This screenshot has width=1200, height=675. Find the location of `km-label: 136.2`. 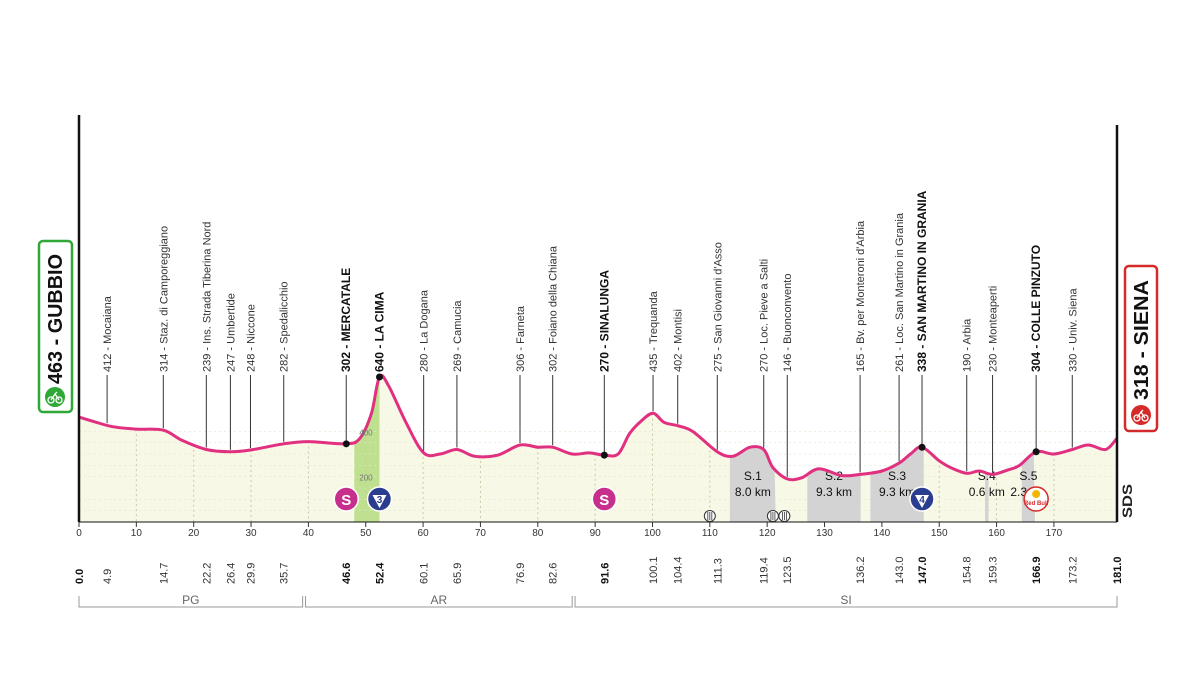

km-label: 136.2 is located at coordinates (861, 570).